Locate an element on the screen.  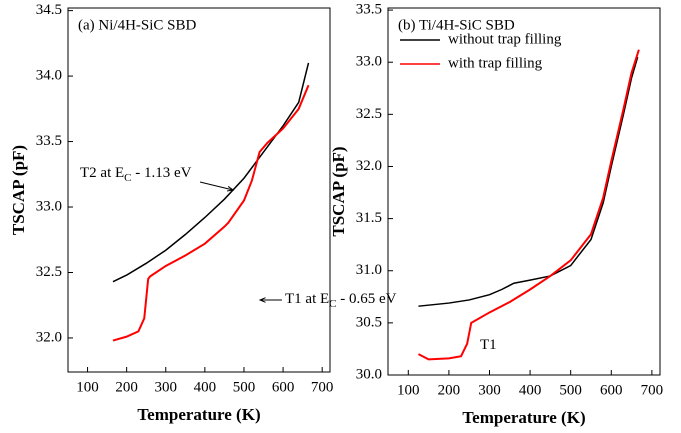
legend-label: with trap filling is located at coordinates (495, 63).